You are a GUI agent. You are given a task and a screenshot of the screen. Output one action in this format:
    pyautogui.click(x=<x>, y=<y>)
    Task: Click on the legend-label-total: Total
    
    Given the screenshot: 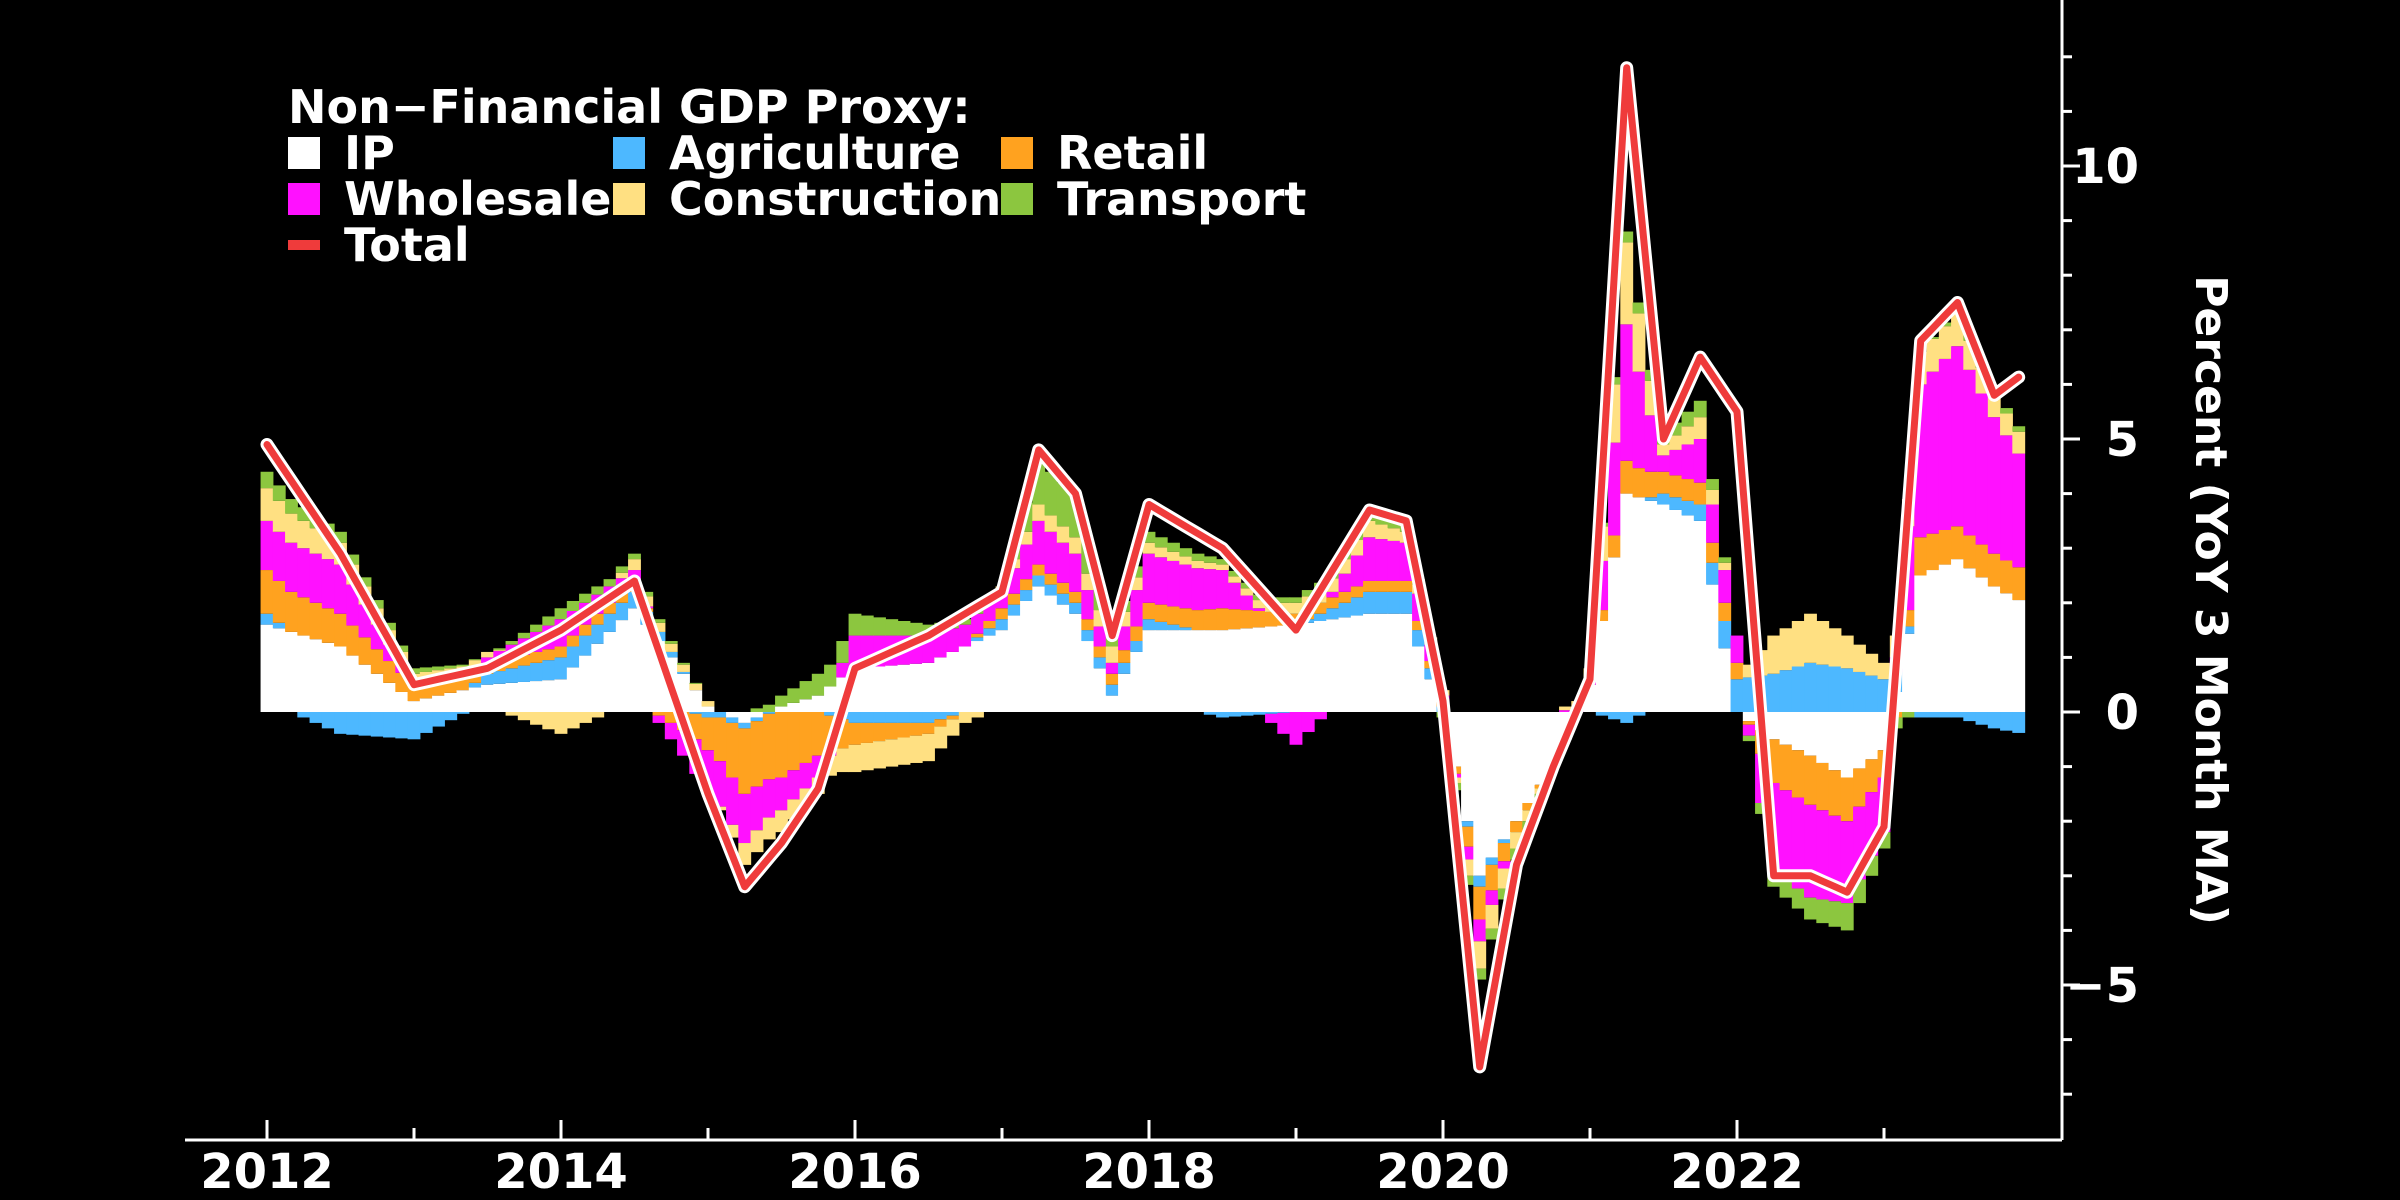 What is the action you would take?
    pyautogui.click(x=407, y=245)
    